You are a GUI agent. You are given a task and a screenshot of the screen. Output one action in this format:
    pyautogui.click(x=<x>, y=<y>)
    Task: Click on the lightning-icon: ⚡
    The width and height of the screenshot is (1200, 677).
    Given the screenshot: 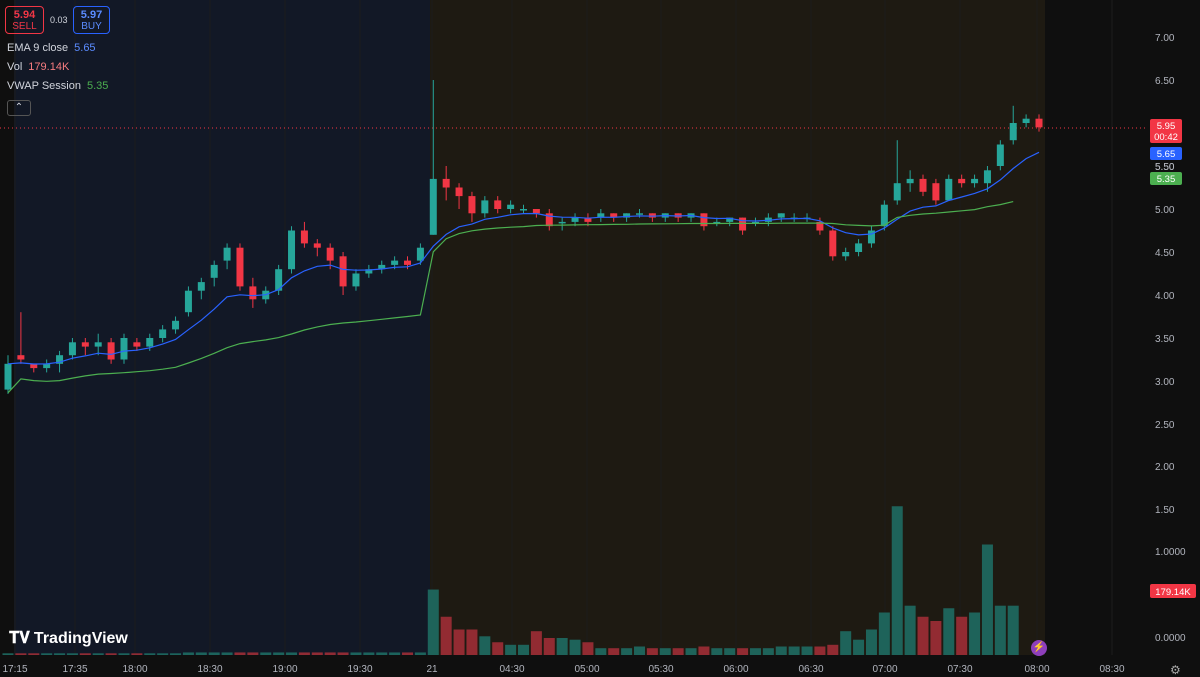 What is the action you would take?
    pyautogui.click(x=1039, y=648)
    